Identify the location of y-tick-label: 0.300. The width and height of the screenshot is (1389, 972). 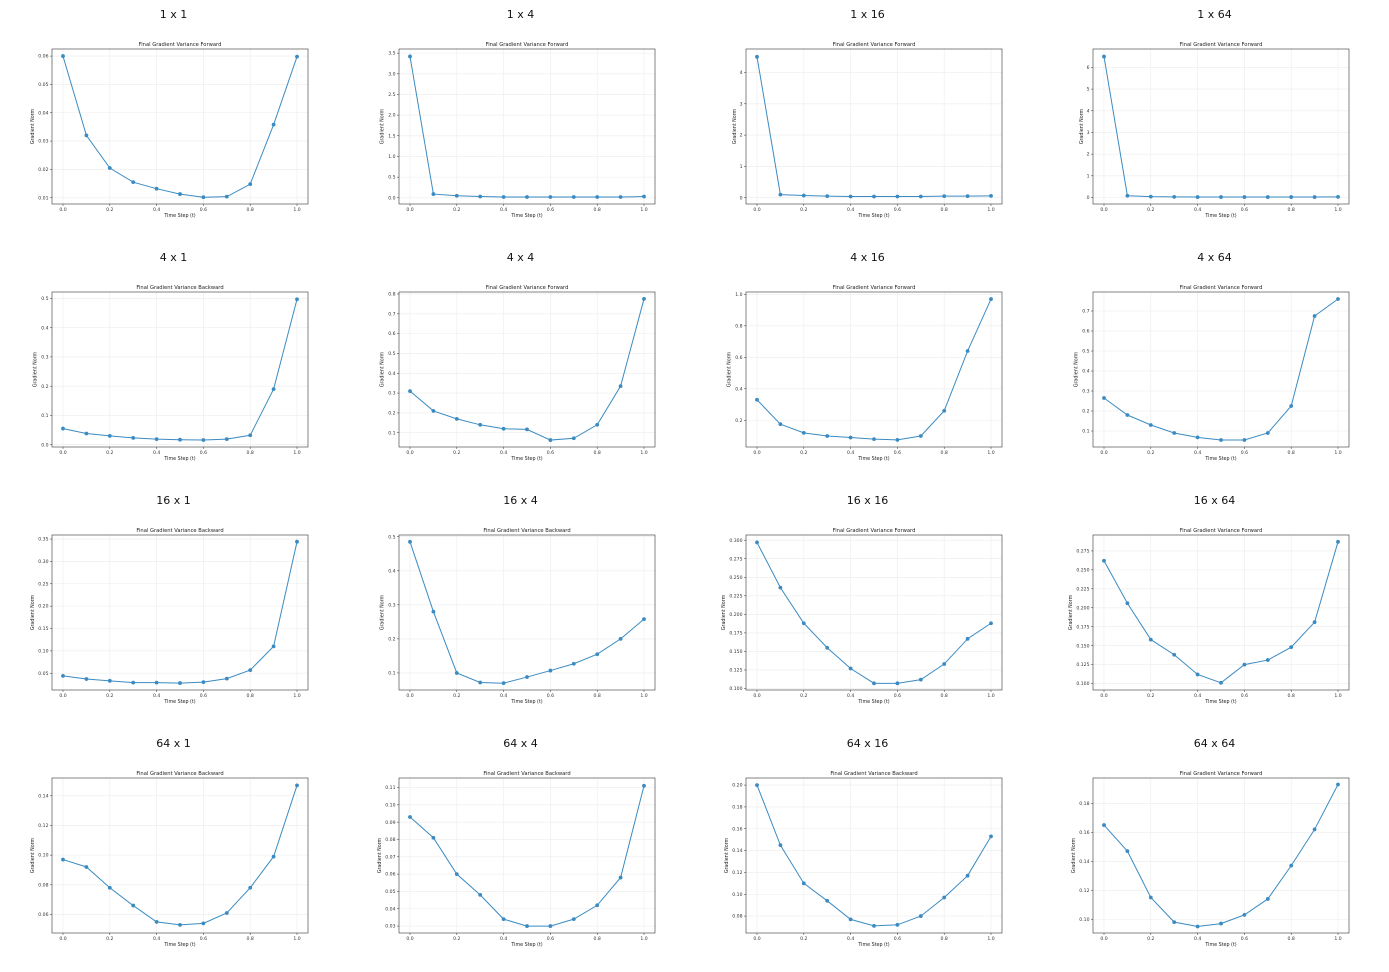
(735, 541).